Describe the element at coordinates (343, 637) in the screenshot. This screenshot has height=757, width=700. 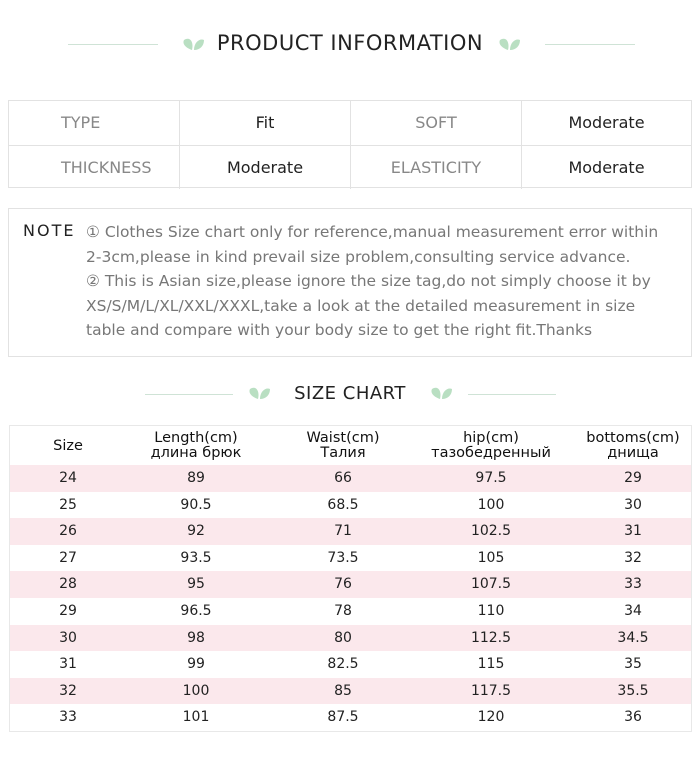
I see `table-cell: 80` at that location.